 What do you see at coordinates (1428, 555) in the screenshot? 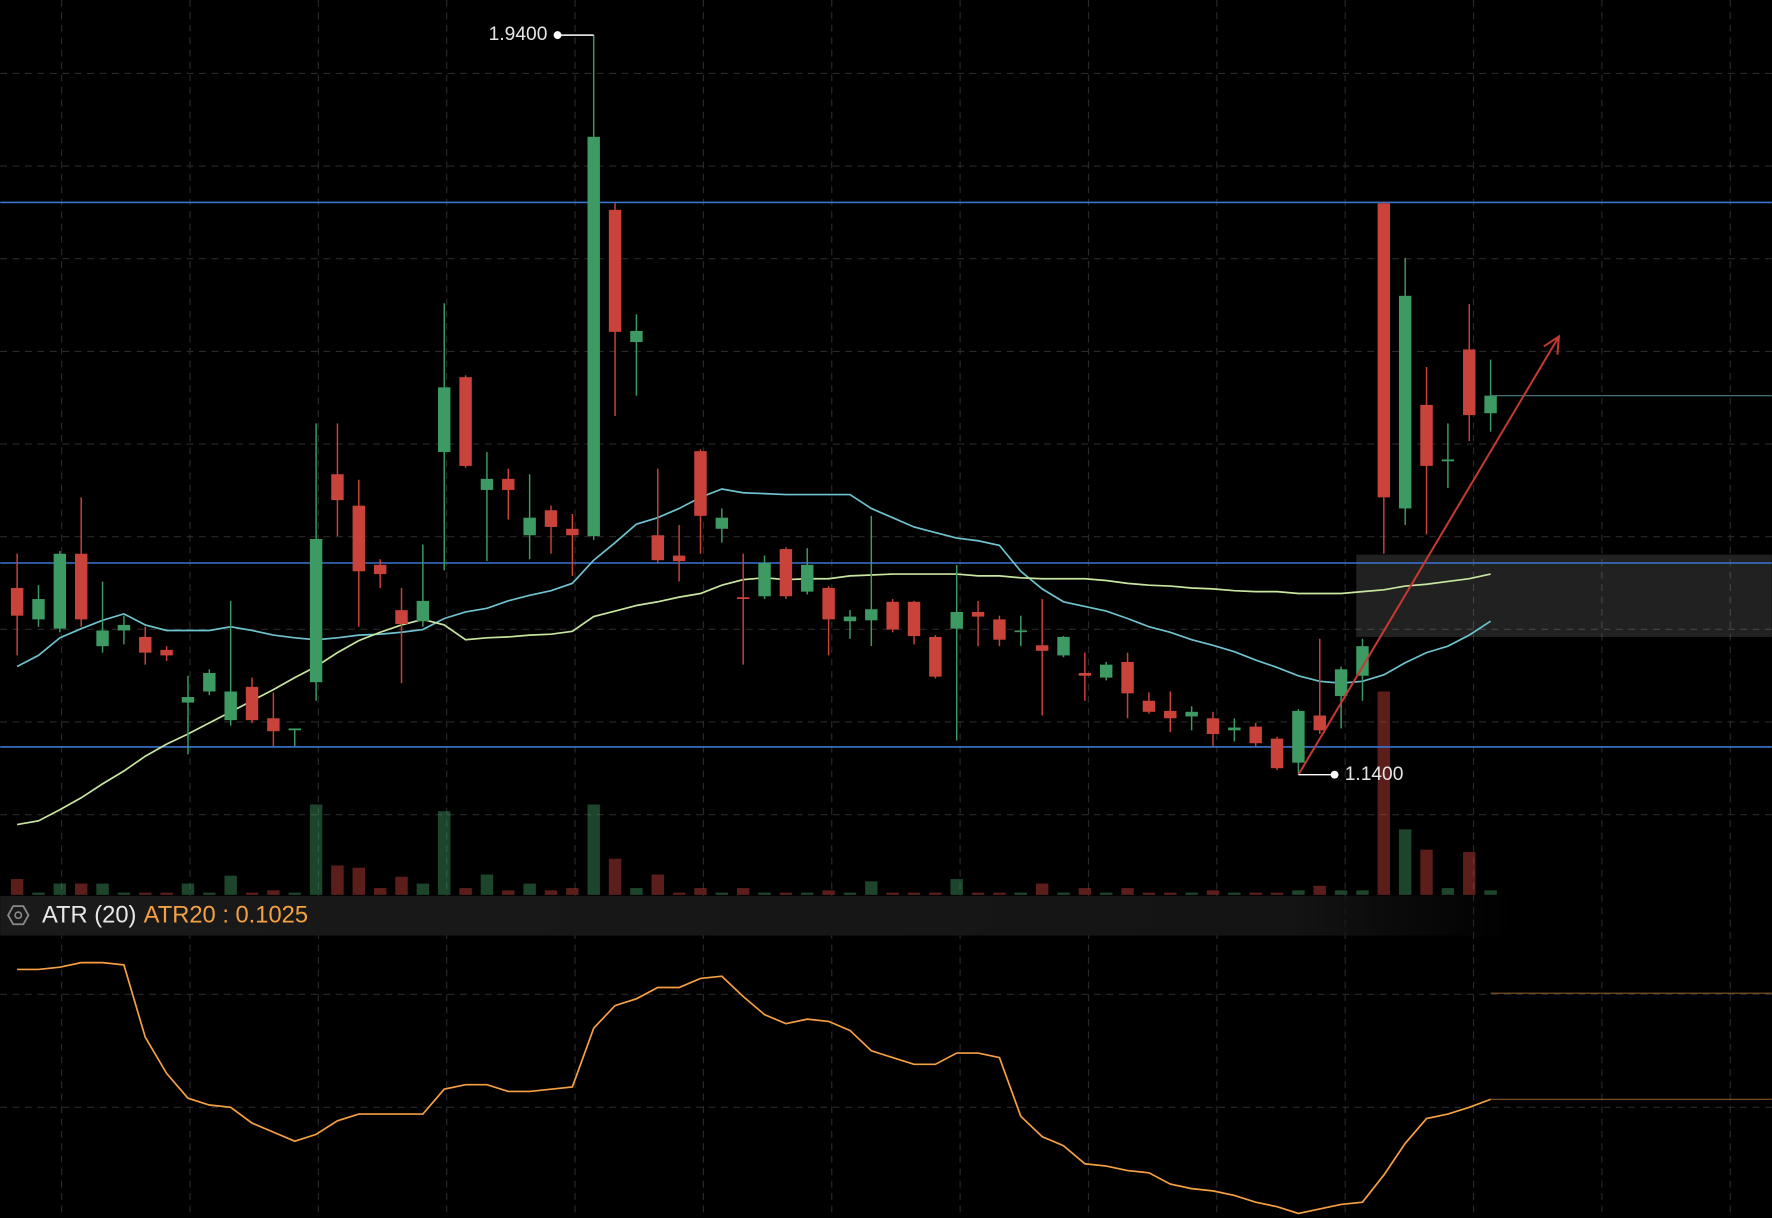
I see `trend-arrow` at bounding box center [1428, 555].